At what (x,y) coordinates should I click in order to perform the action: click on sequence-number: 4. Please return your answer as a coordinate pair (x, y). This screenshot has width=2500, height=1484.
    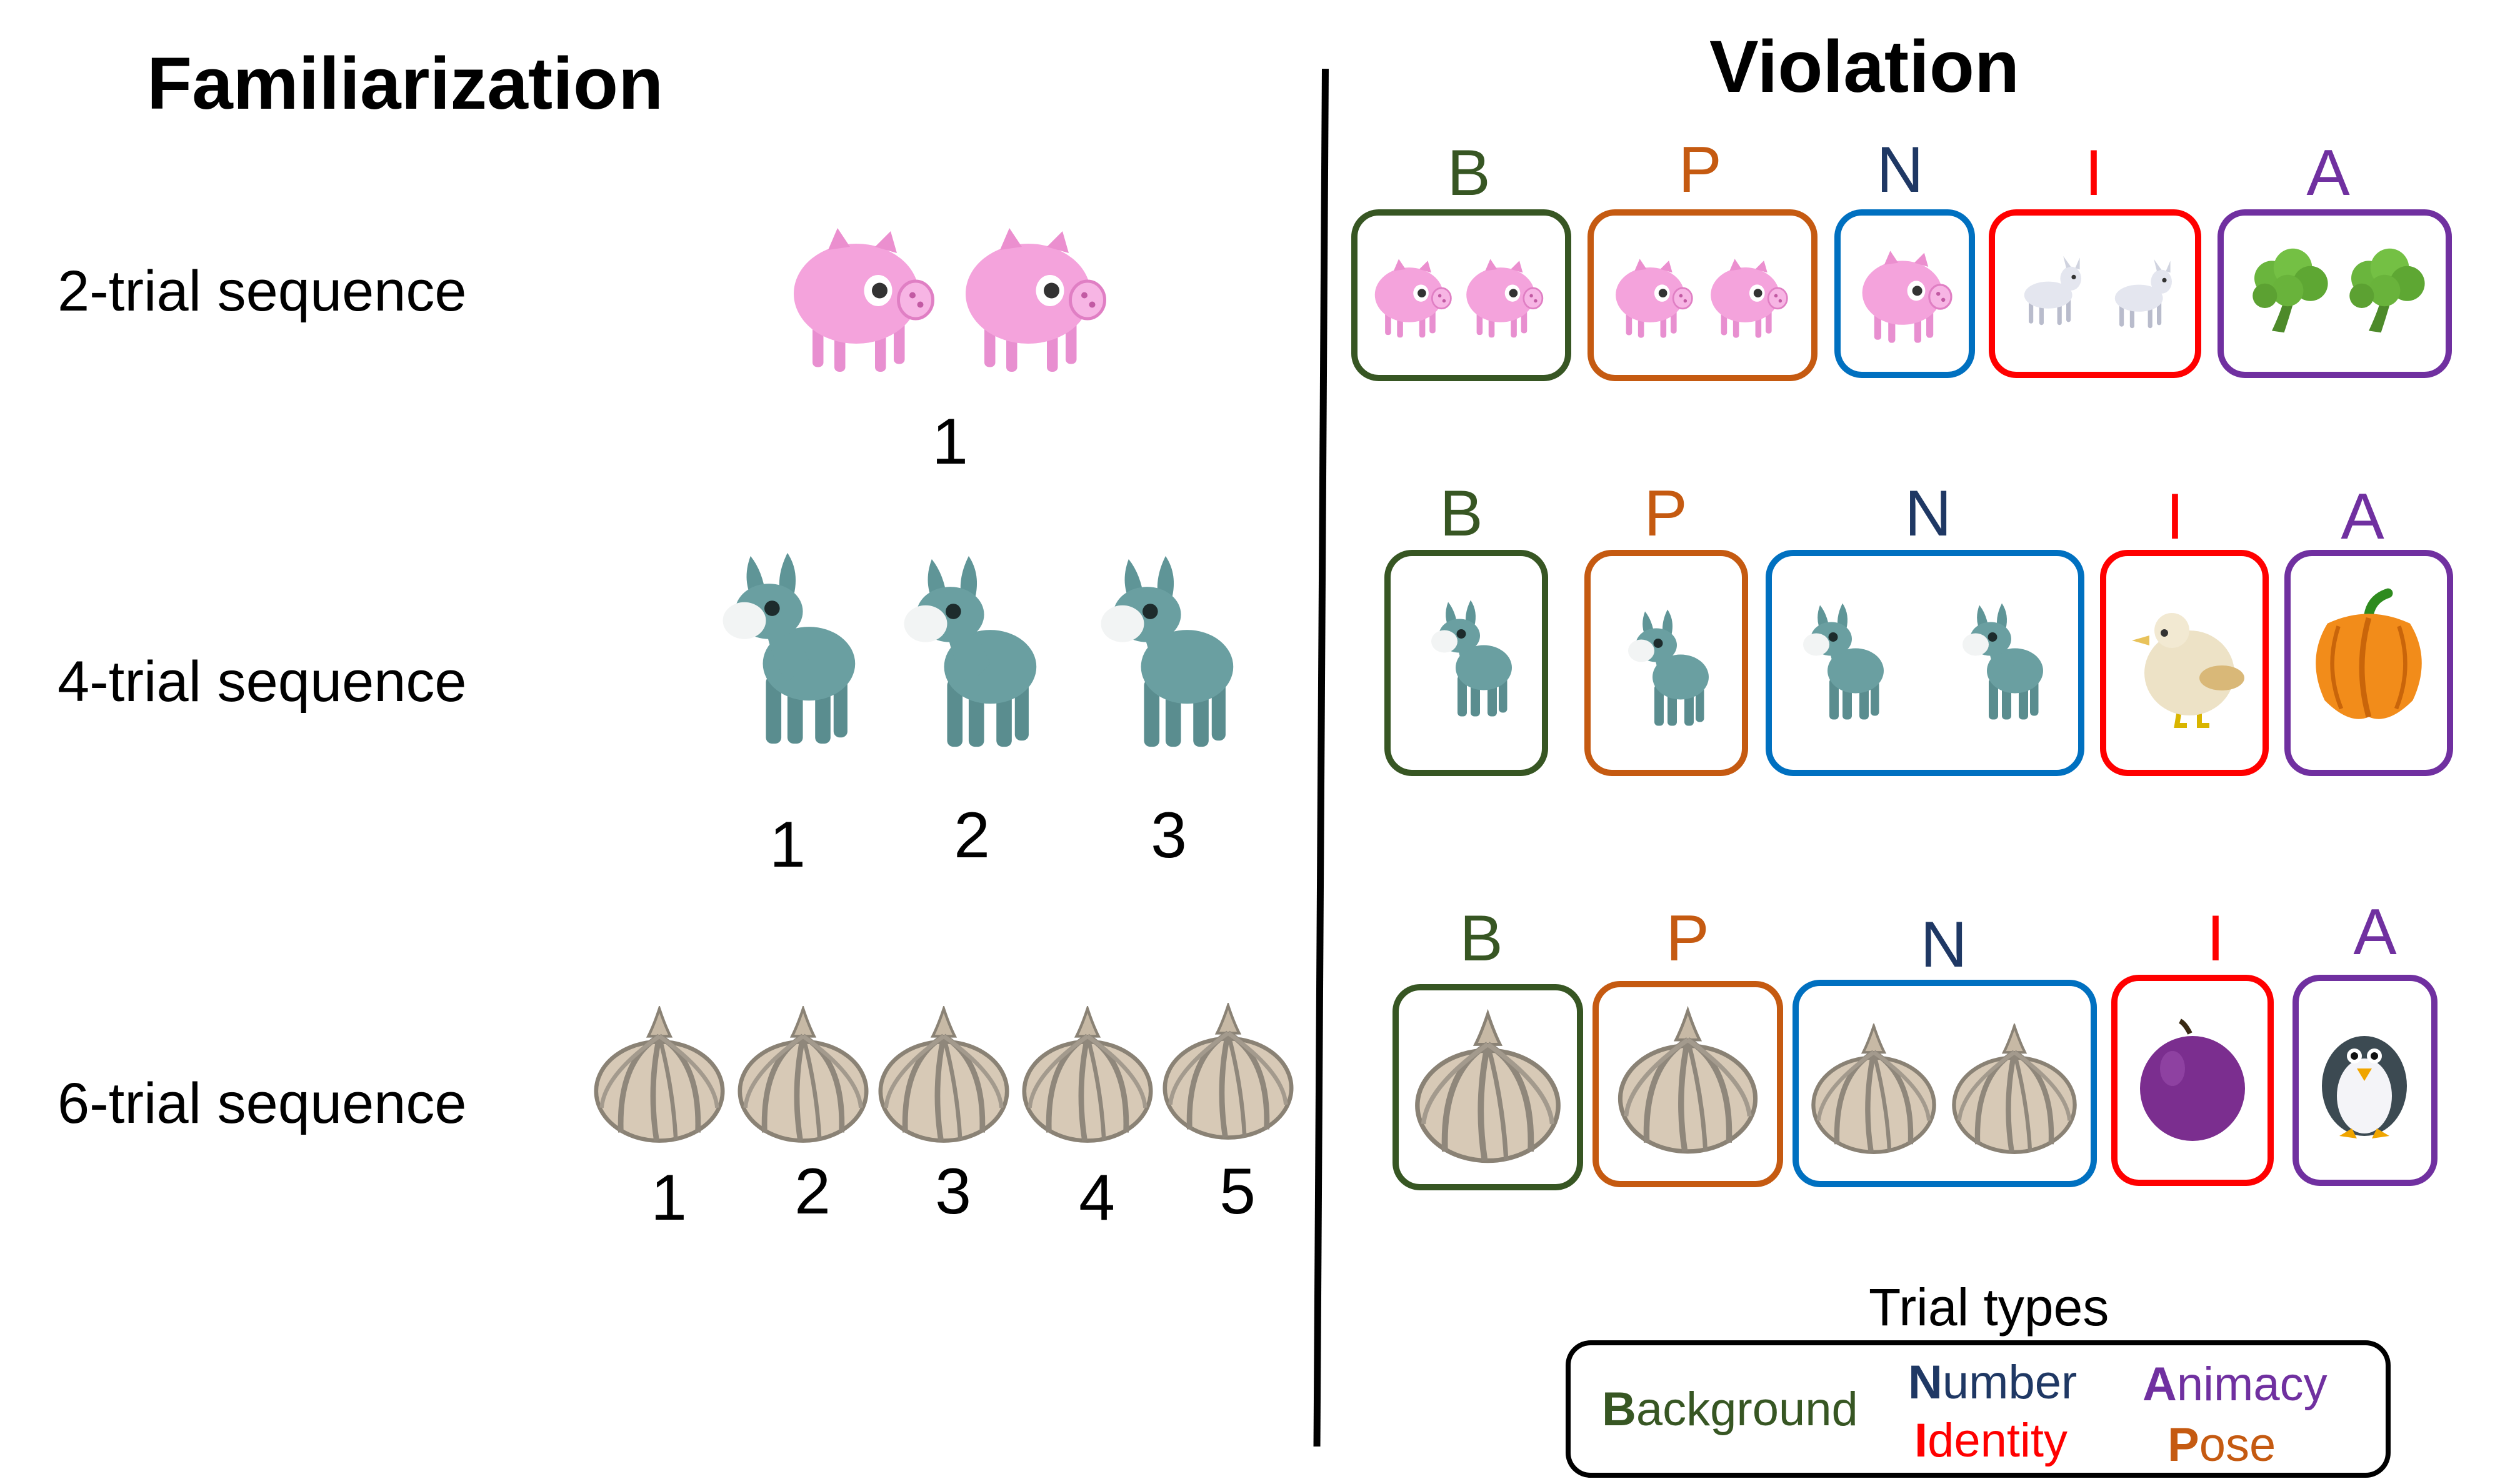
    Looking at the image, I should click on (1097, 1198).